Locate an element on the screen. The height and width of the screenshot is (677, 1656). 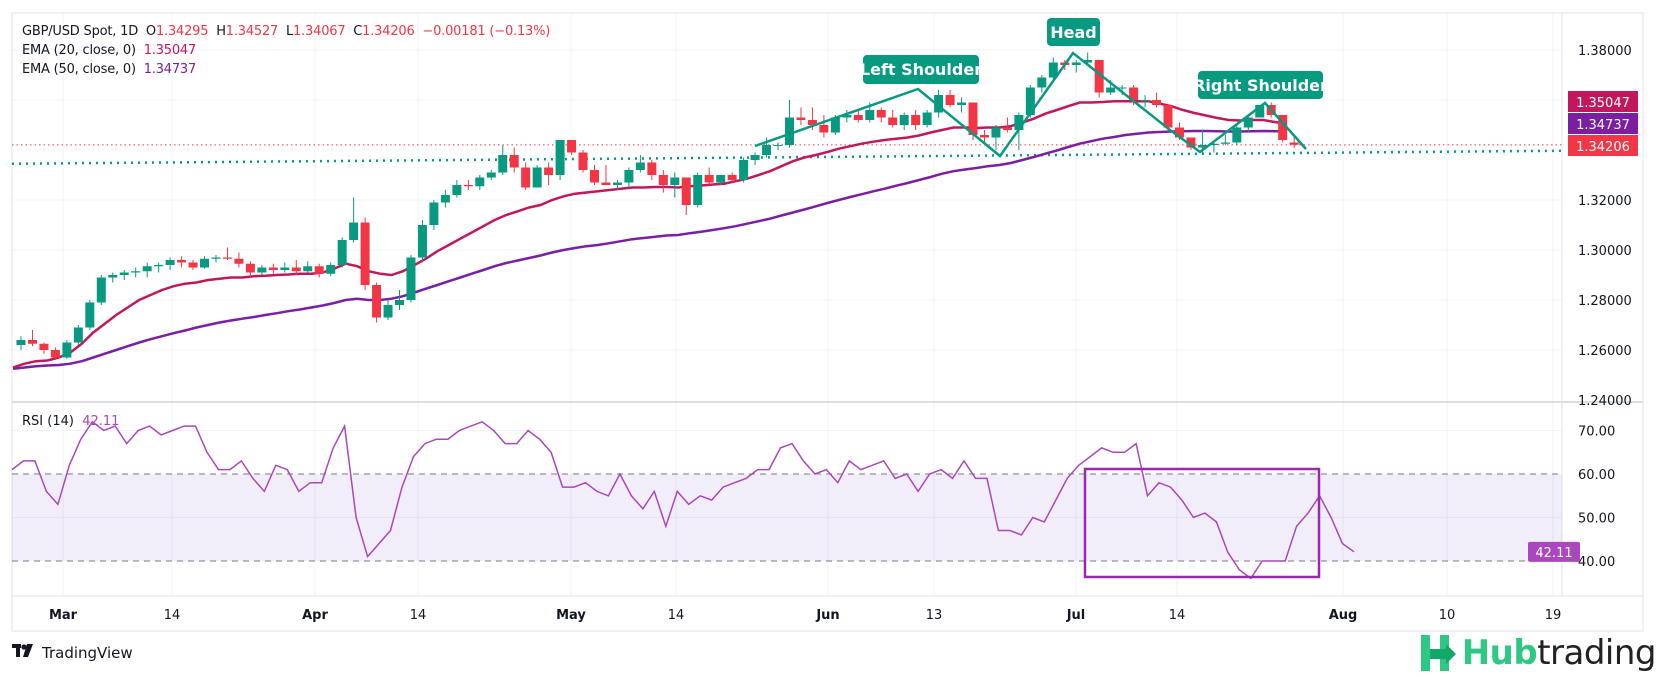
open-value: 1.34295 is located at coordinates (182, 31).